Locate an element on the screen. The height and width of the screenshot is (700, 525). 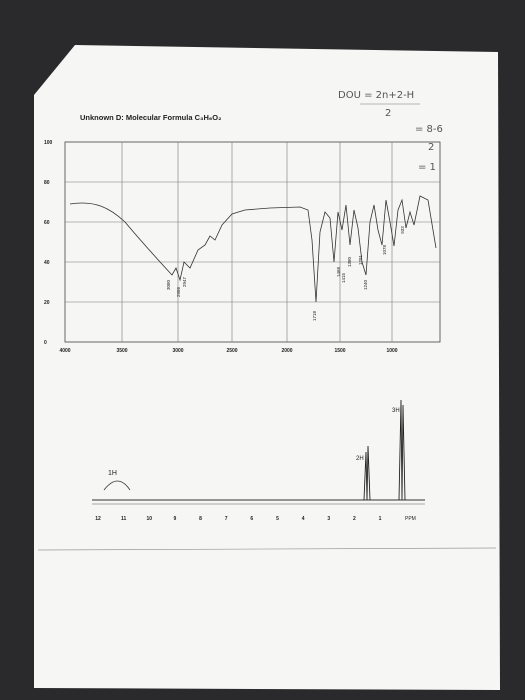
peak-label: 1718 is located at coordinates (314, 315).